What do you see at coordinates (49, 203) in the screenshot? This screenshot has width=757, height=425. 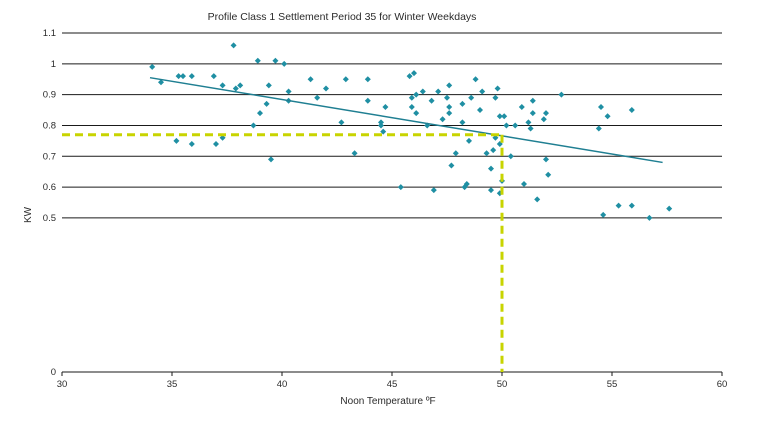 I see `y-axis-ticks: 0 0.5 0.6 0.7 0.8 0.9 1 1.1` at bounding box center [49, 203].